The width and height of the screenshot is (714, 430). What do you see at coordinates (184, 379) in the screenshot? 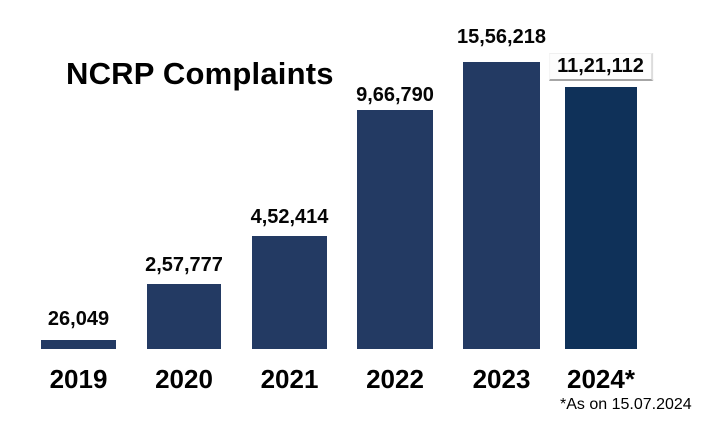
I see `year-axis-label-2020: 2020` at bounding box center [184, 379].